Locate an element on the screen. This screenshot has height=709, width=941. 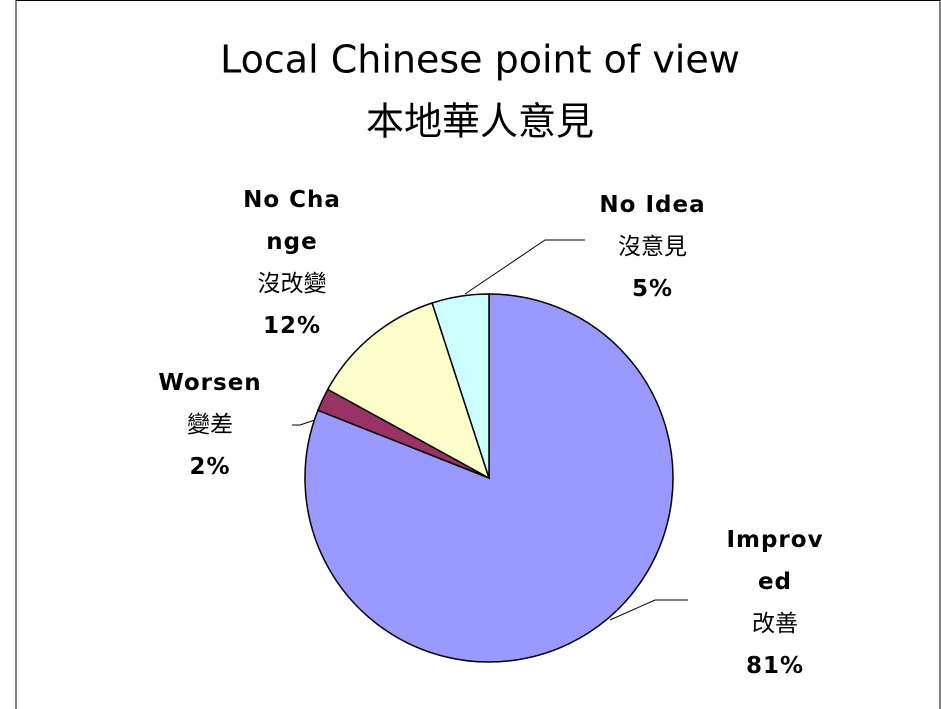
data-label: No Change 沒改變 12% is located at coordinates (292, 263).